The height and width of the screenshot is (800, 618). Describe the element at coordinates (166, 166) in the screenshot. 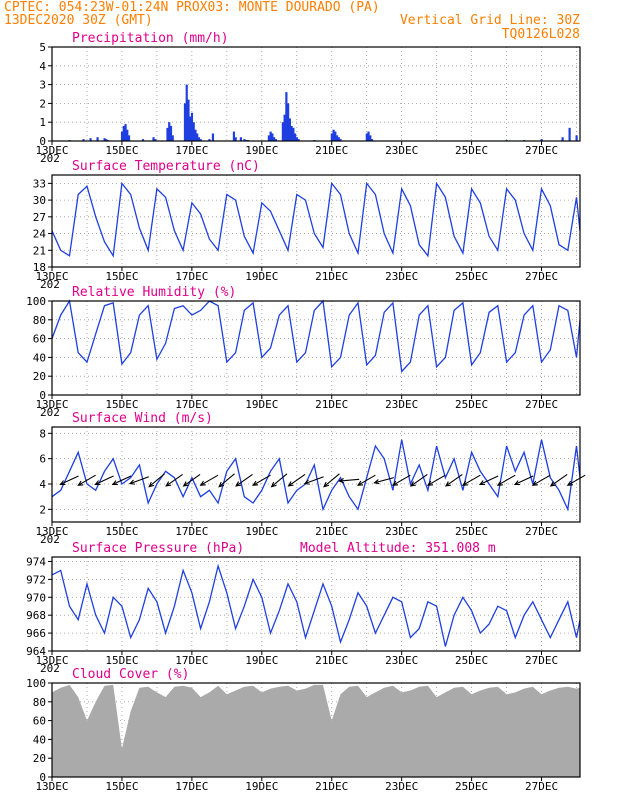

I see `panel-title: Surface Temperature (nC)` at that location.